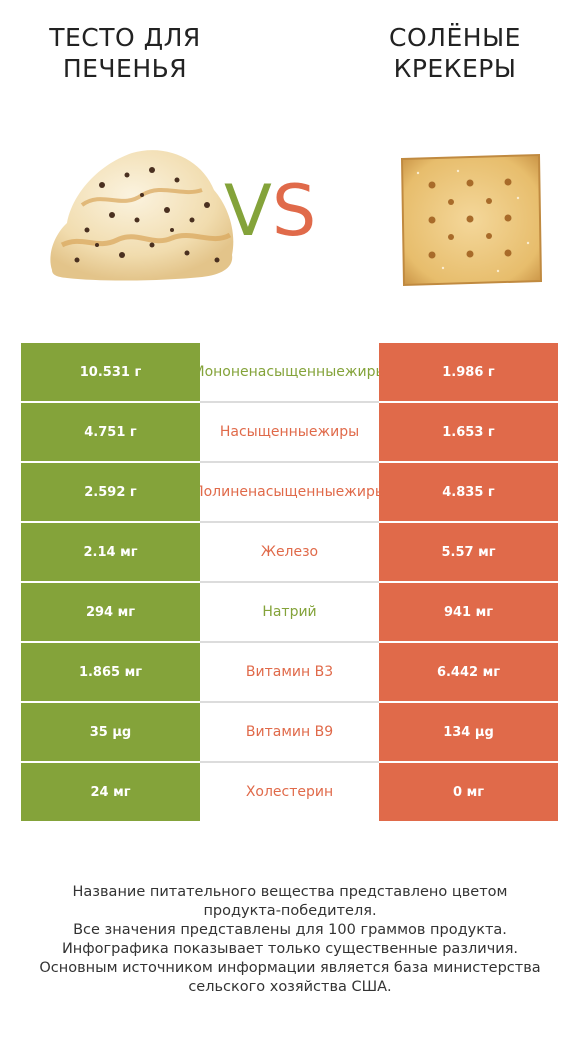 The image size is (580, 1054). What do you see at coordinates (110, 612) in the screenshot?
I see `left-value: 294 мг` at bounding box center [110, 612].